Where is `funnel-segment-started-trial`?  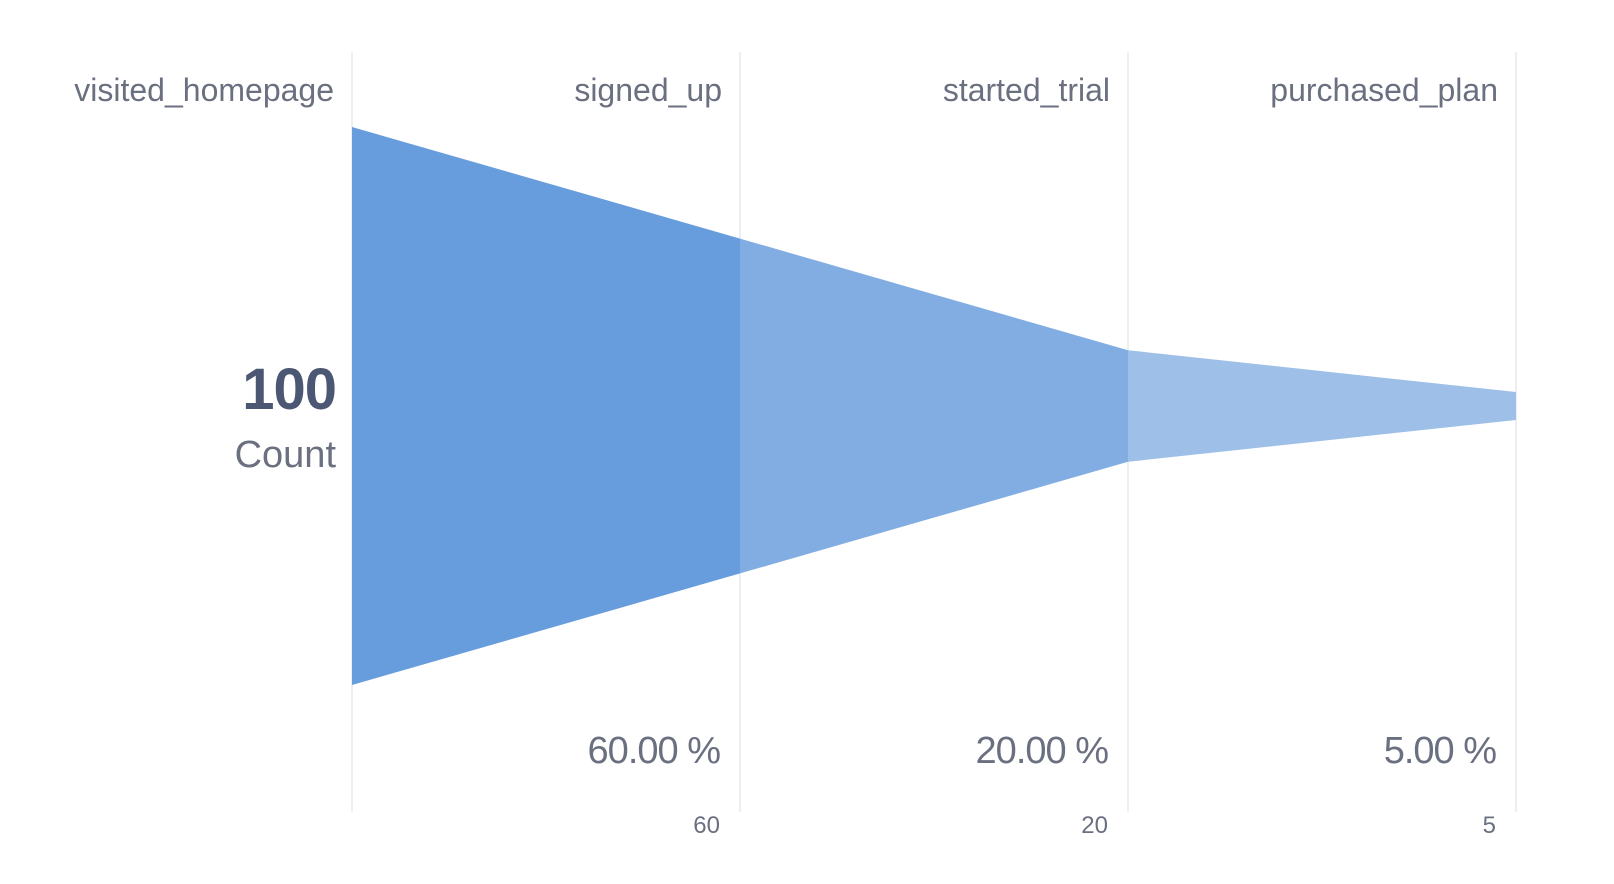 funnel-segment-started-trial is located at coordinates (1322, 406).